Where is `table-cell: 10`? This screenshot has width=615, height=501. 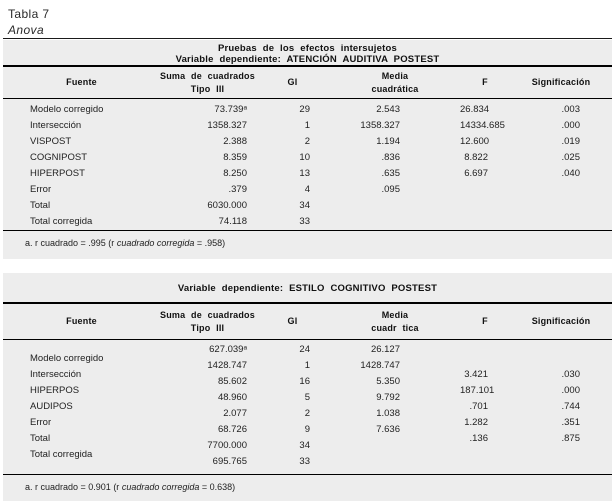
table-cell: 10 is located at coordinates (304, 157).